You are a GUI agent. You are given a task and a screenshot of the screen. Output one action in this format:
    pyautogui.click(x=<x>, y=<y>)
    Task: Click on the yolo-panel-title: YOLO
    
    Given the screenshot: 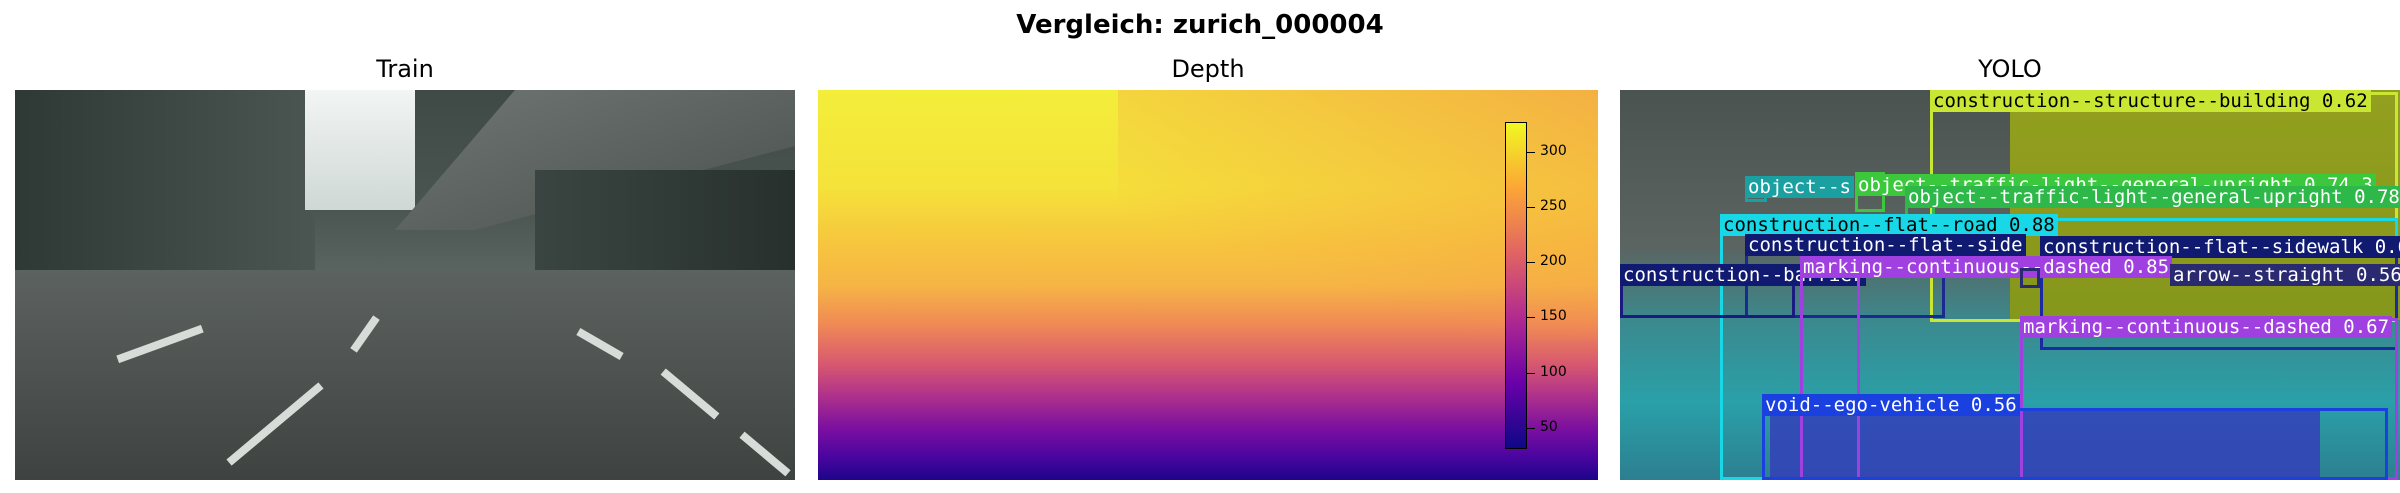 What is the action you would take?
    pyautogui.click(x=2010, y=69)
    